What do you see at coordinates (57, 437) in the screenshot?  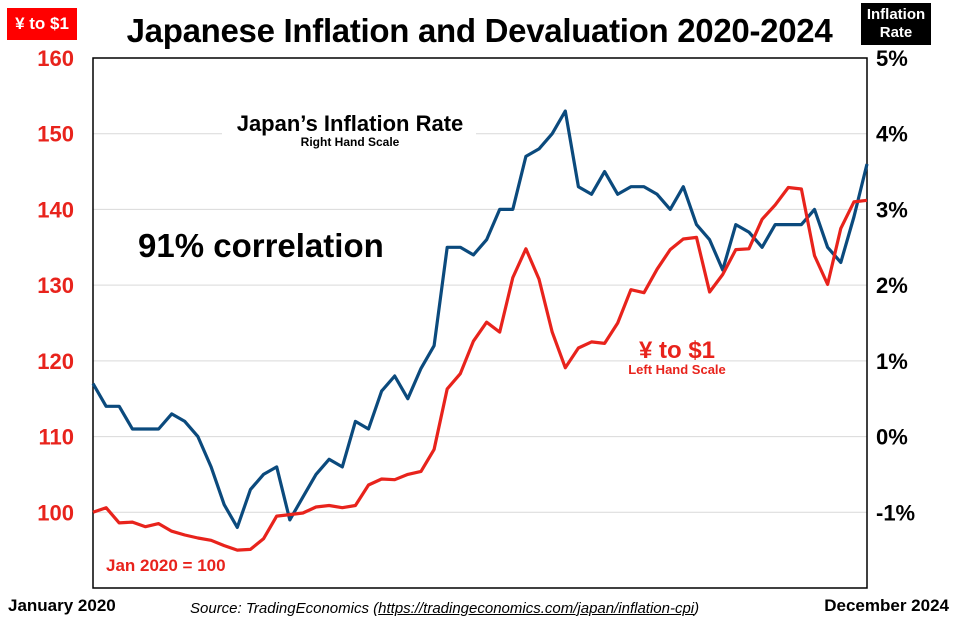 I see `left-tick-label-1: 110` at bounding box center [57, 437].